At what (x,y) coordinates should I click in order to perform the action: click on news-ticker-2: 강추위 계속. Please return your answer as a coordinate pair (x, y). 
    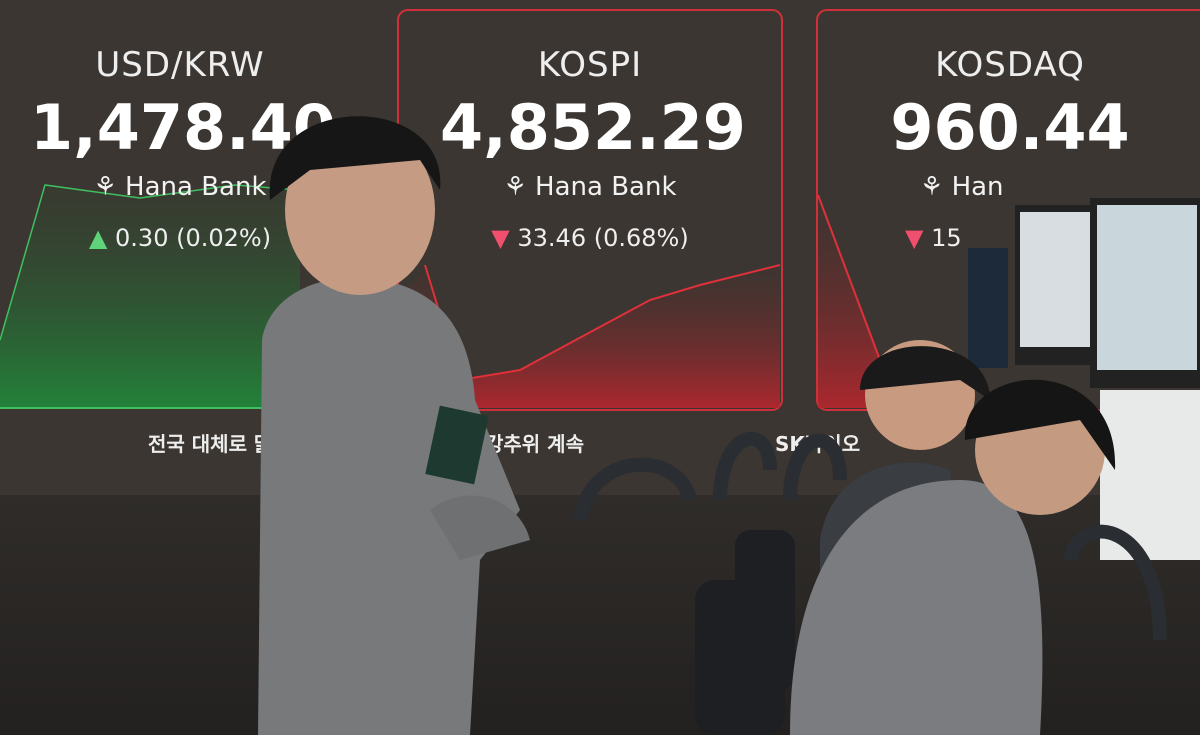
    Looking at the image, I should click on (534, 444).